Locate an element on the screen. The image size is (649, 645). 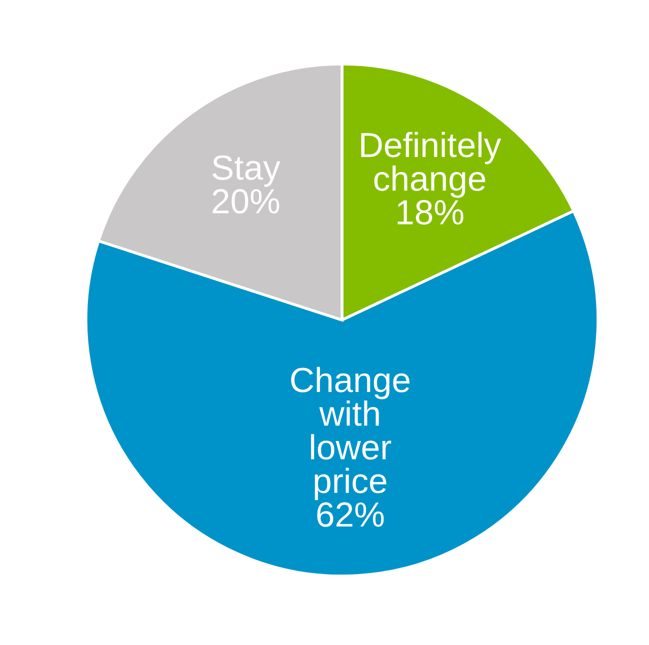
slice-label: Change with lower price is located at coordinates (350, 433).